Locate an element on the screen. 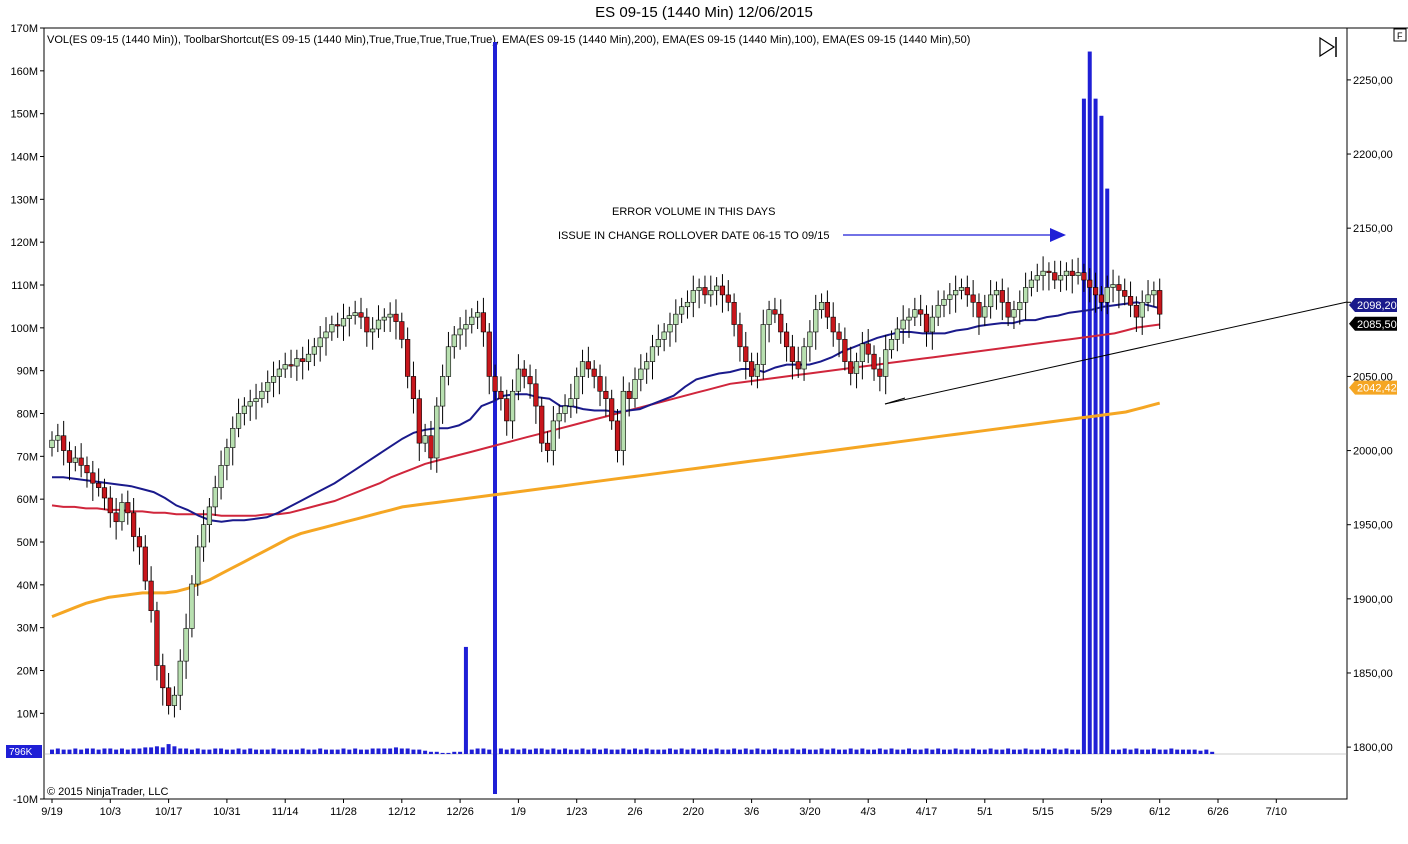 This screenshot has width=1408, height=844. corner-label: F is located at coordinates (1400, 36).